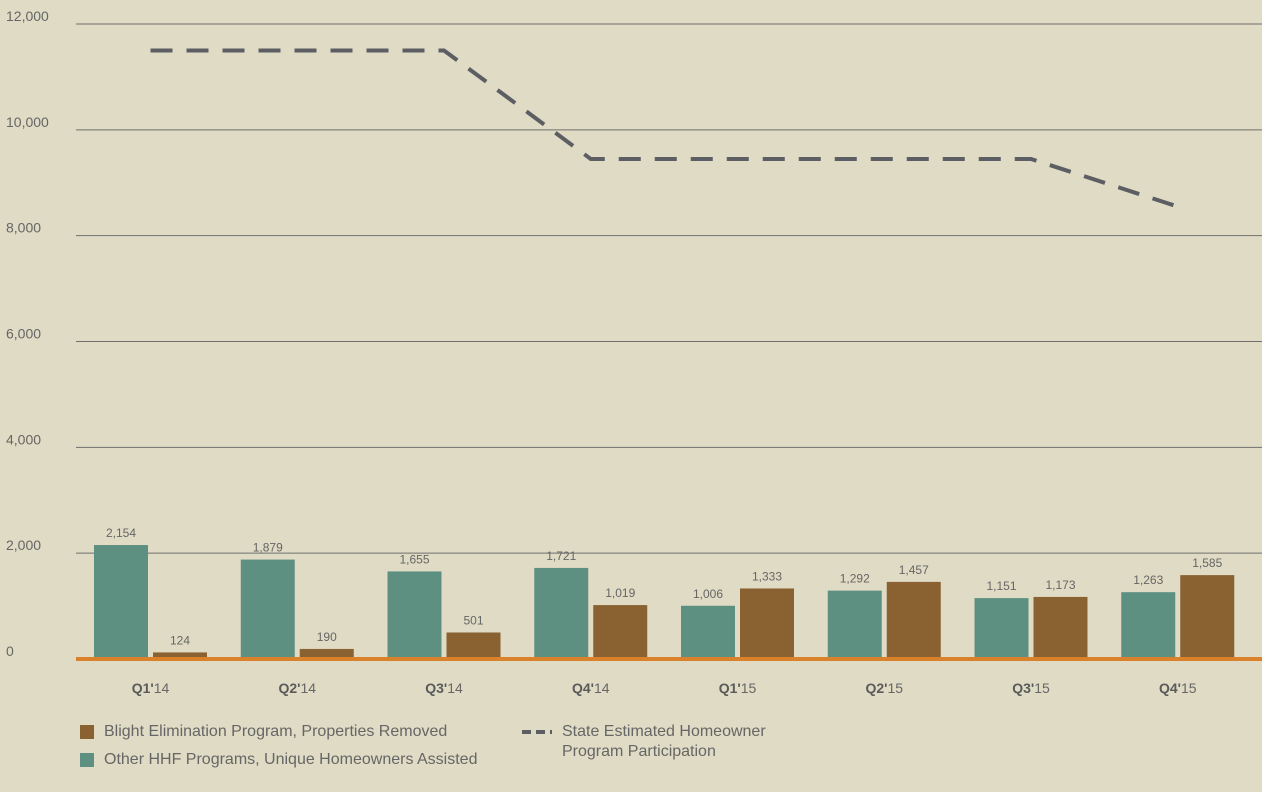 The height and width of the screenshot is (792, 1262). Describe the element at coordinates (1207, 563) in the screenshot. I see `data-label: 1,585` at that location.